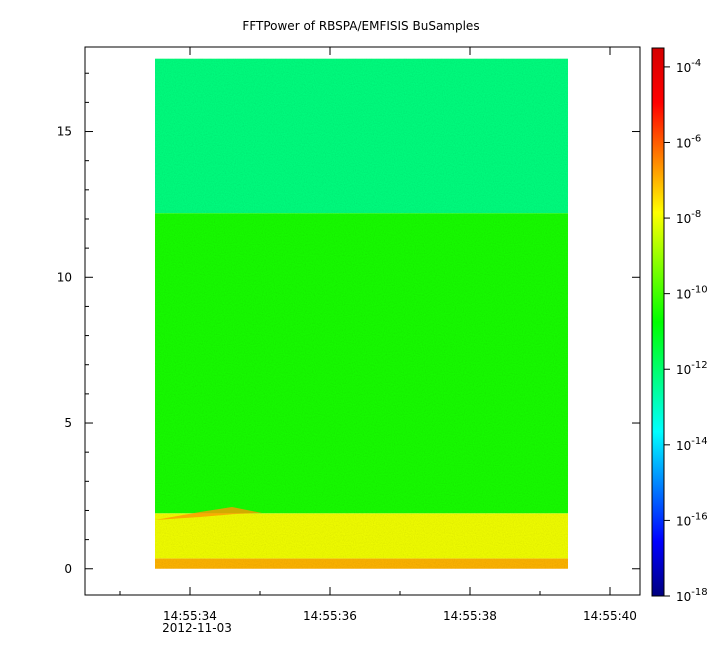  Describe the element at coordinates (692, 519) in the screenshot. I see `colorbar-tick-label: 10⁻¹⁶` at that location.